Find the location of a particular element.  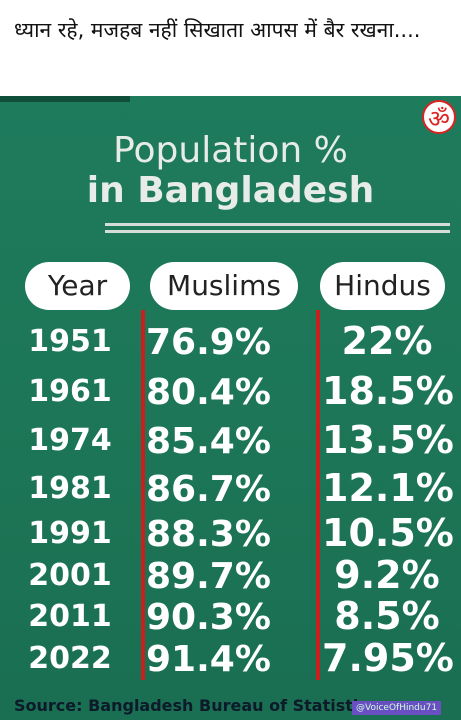

percent-cell: 76.9% is located at coordinates (208, 342).